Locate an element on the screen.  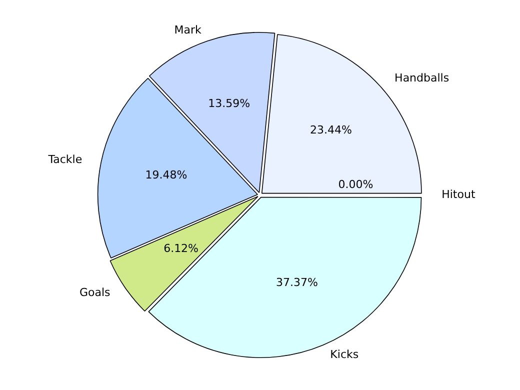
data-label: 37.37% is located at coordinates (297, 283).